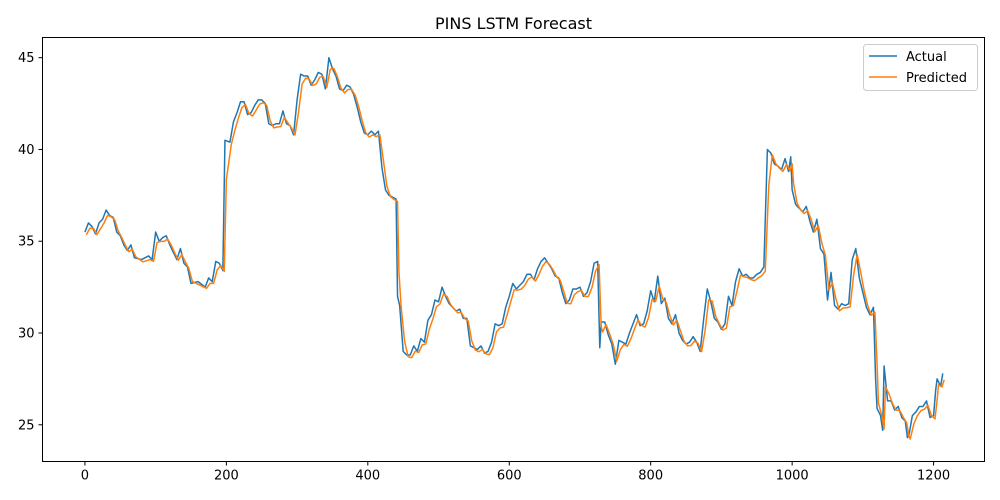  What do you see at coordinates (367, 476) in the screenshot?
I see `x-tick-label: 400` at bounding box center [367, 476].